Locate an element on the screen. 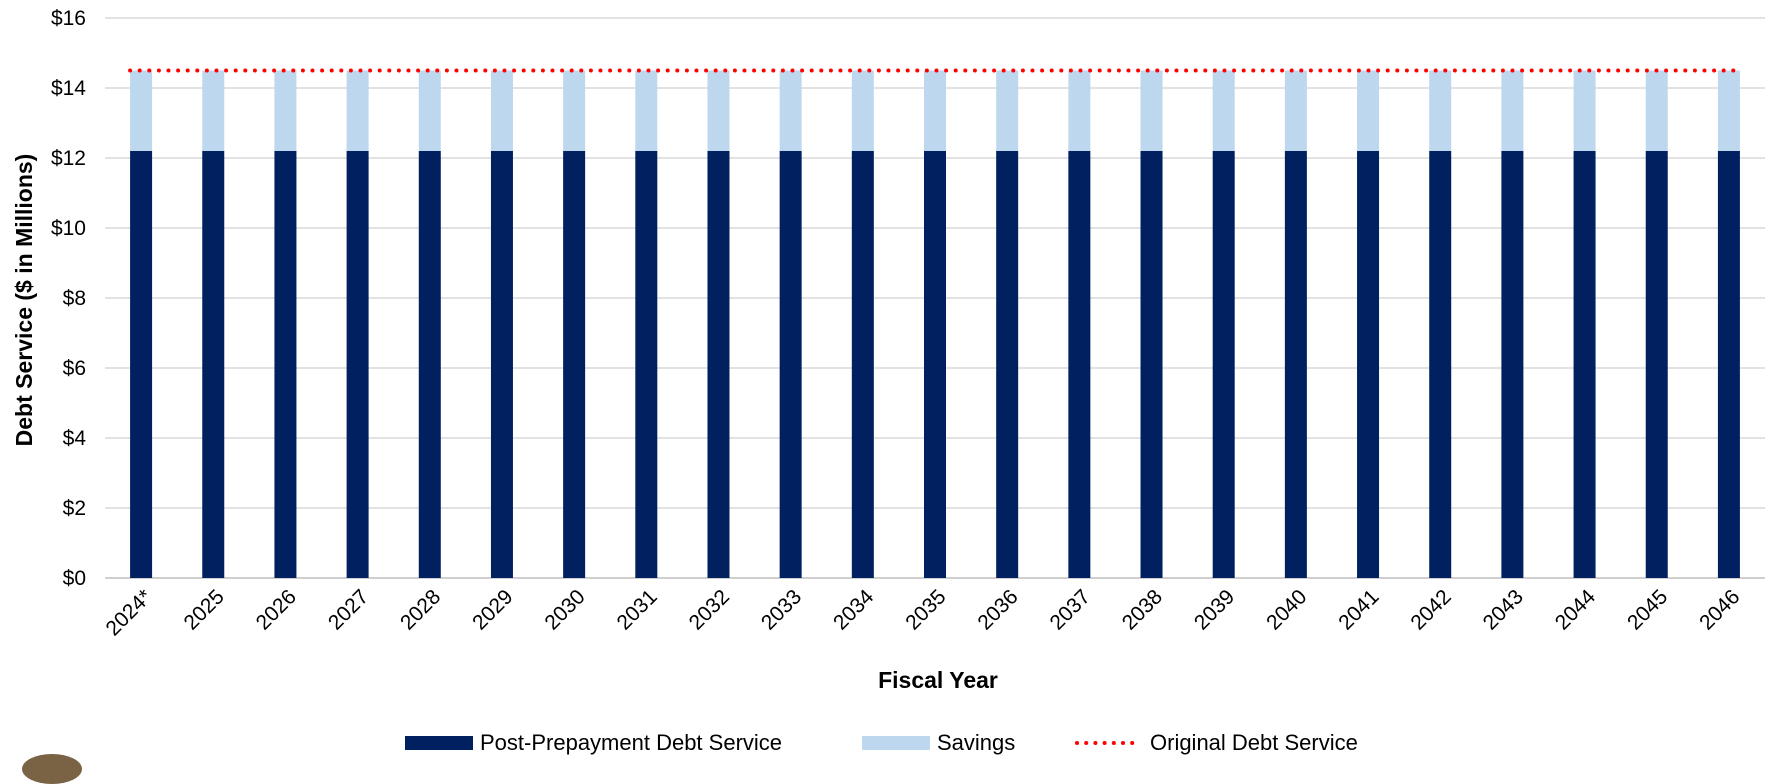  x-tick-label: 2044 is located at coordinates (1576, 610).